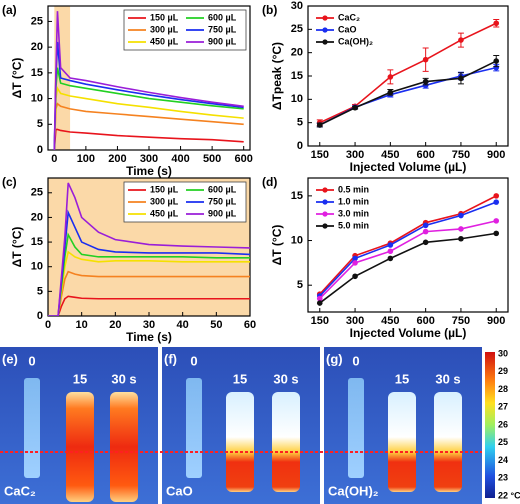  What do you see at coordinates (37, 98) in the screenshot?
I see `y-tick-label: 10` at bounding box center [37, 98].